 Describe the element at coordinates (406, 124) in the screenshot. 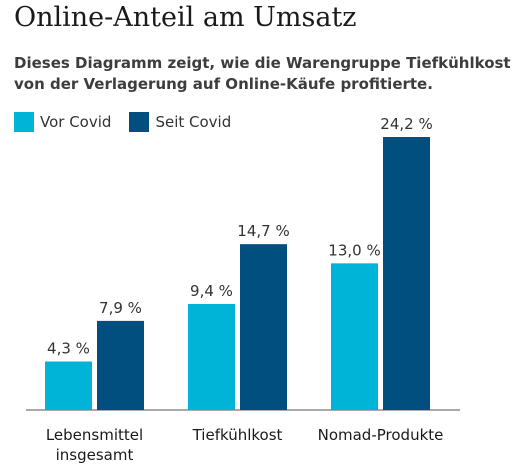

I see `data-label-seit-covid-2: 24,2 %` at that location.